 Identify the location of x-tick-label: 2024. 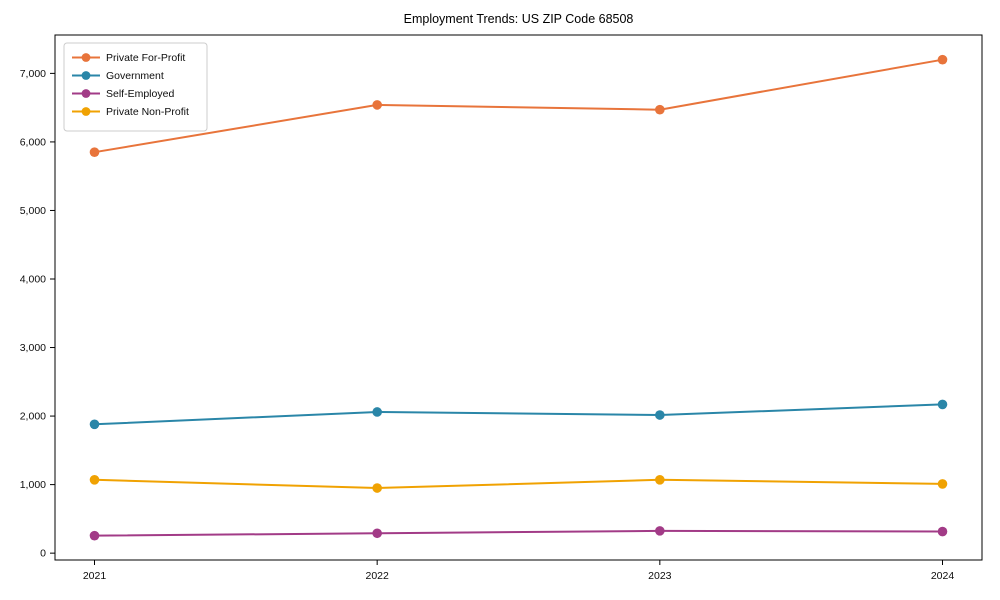
(943, 576).